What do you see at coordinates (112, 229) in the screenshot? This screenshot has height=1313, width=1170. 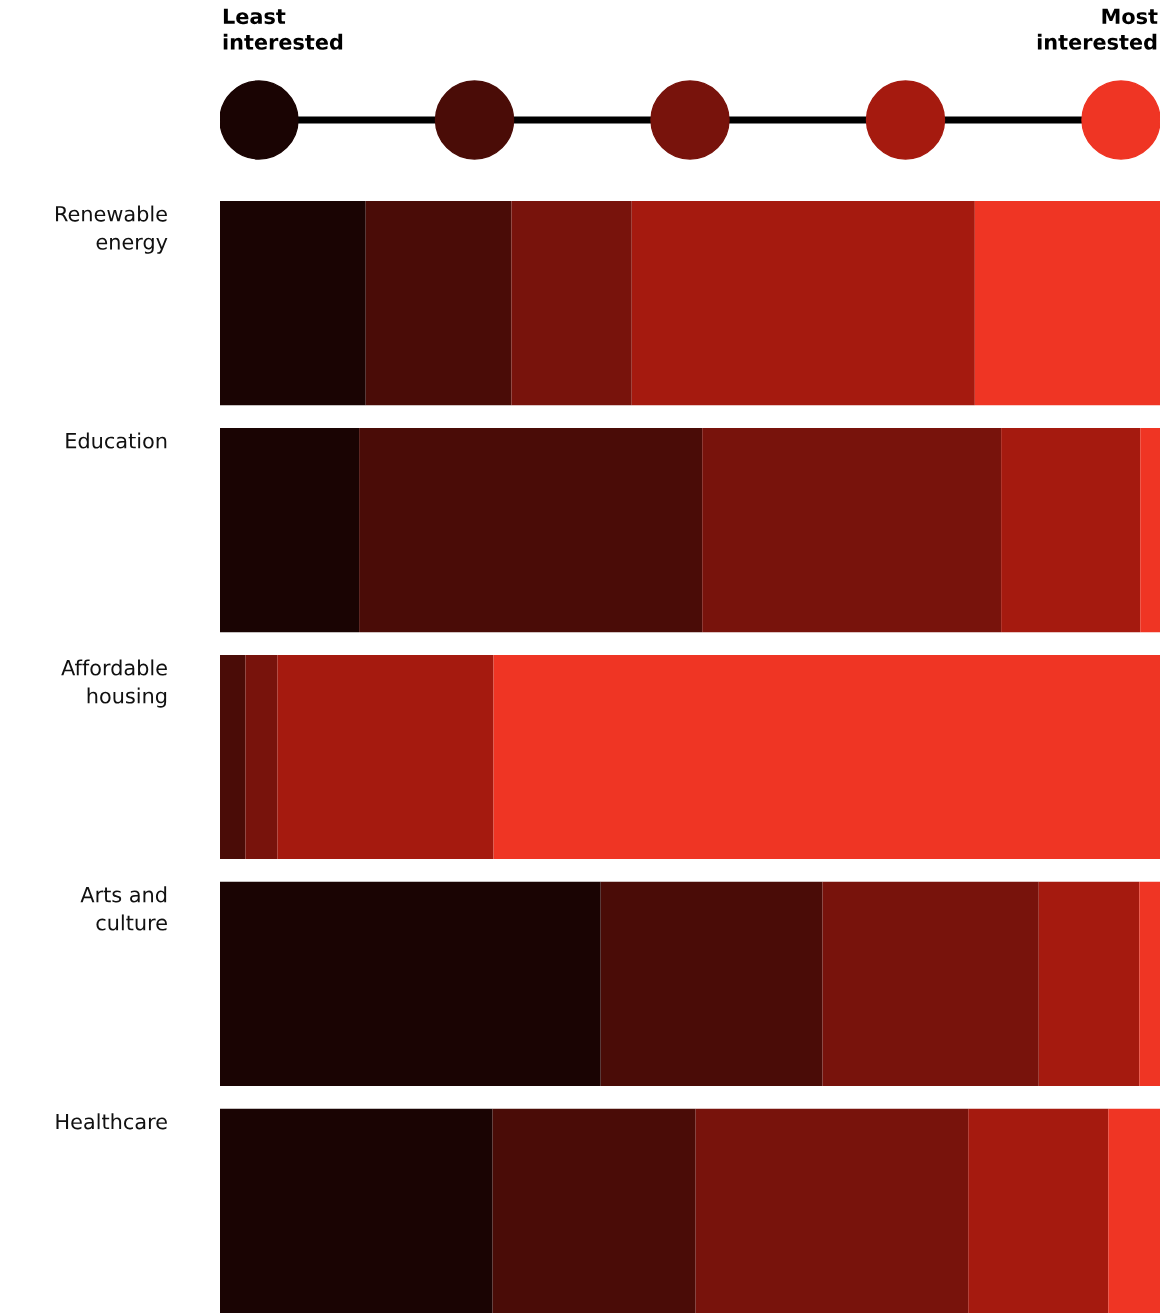 I see `y-tick-label: Renewable energy` at bounding box center [112, 229].